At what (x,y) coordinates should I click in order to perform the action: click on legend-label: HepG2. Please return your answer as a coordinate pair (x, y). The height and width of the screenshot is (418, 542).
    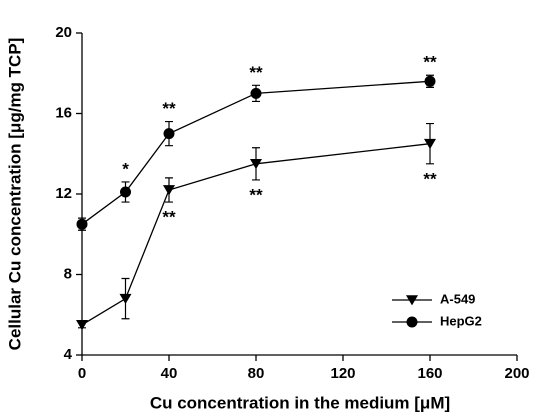
    Looking at the image, I should click on (461, 320).